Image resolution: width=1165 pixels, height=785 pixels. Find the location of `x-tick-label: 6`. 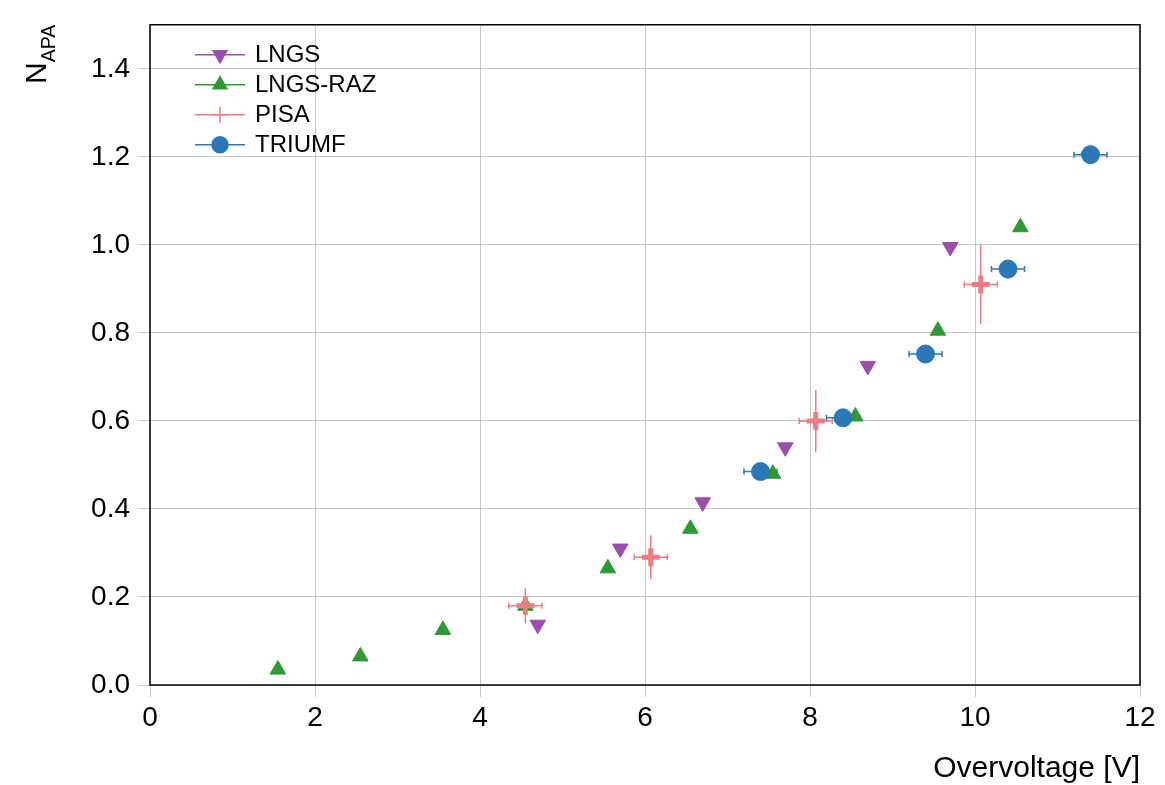

x-tick-label: 6 is located at coordinates (645, 716).